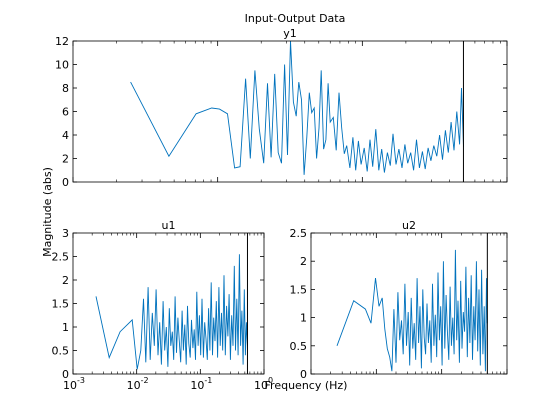 The image size is (560, 420). I want to click on y-tick-label-u1: 2, so click(65, 280).